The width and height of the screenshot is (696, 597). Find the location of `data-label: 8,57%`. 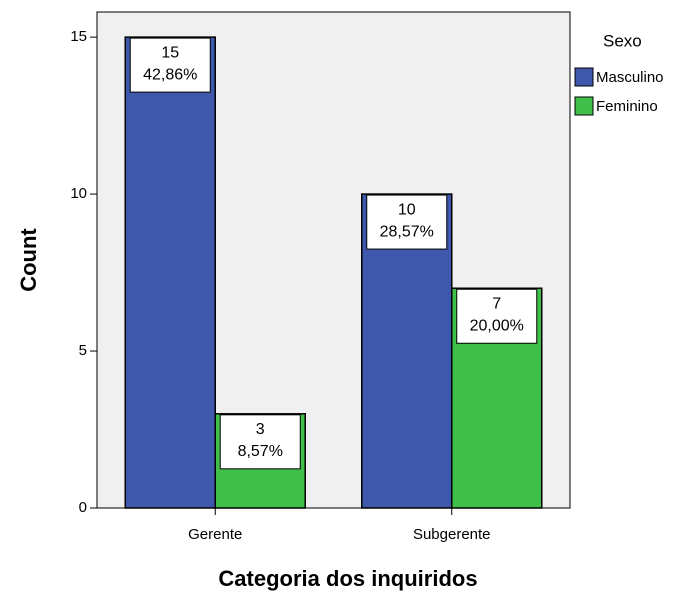

data-label: 8,57% is located at coordinates (260, 451).